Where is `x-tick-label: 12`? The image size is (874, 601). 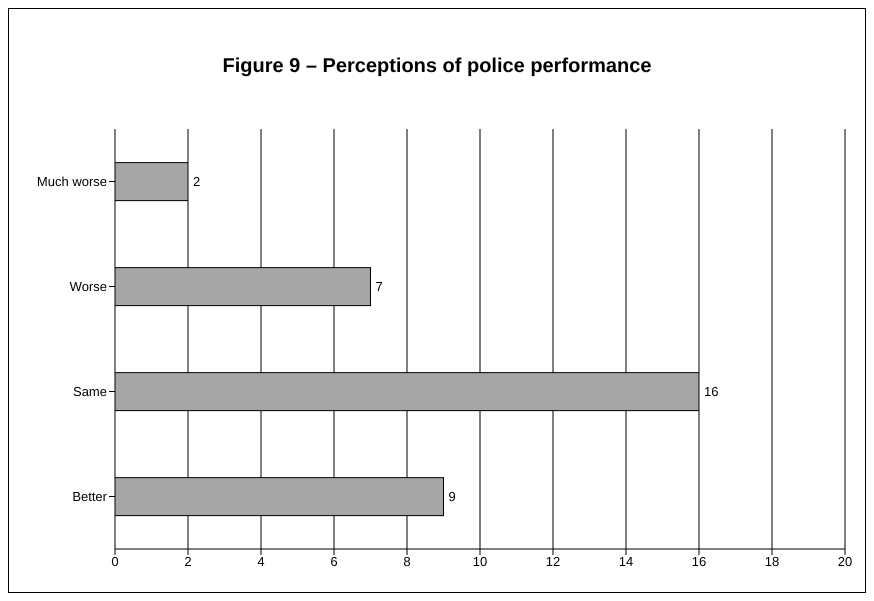
x-tick-label: 12 is located at coordinates (553, 562).